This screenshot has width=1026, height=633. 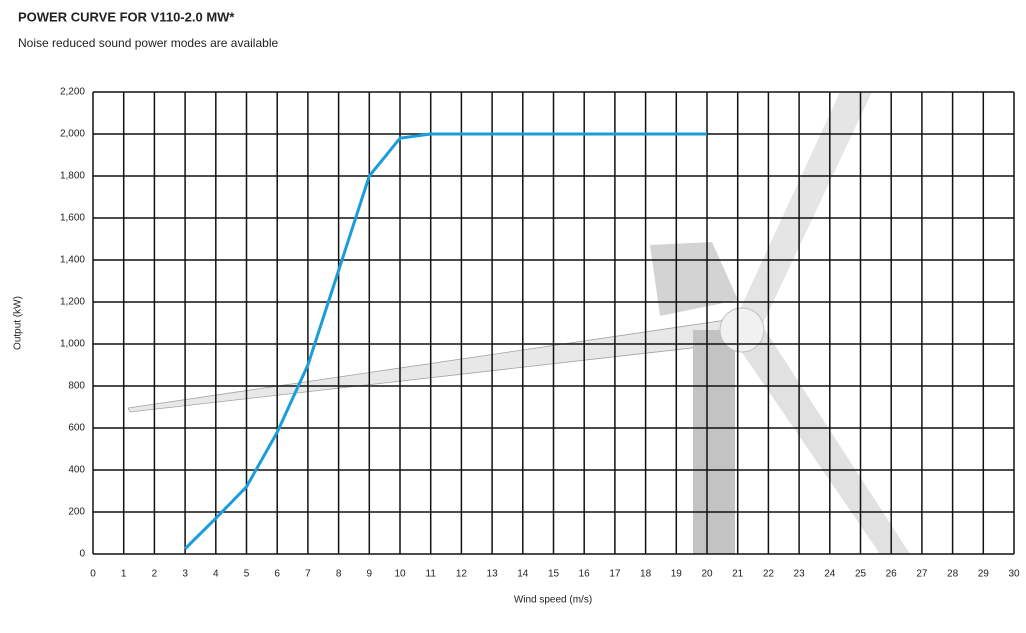 I want to click on y-tick-label: 1,400, so click(x=72, y=260).